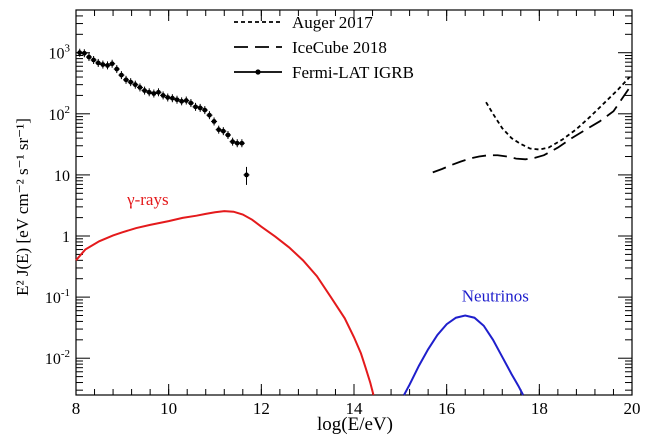 The image size is (657, 442). Describe the element at coordinates (60, 114) in the screenshot. I see `y-tick-label: 10²` at that location.